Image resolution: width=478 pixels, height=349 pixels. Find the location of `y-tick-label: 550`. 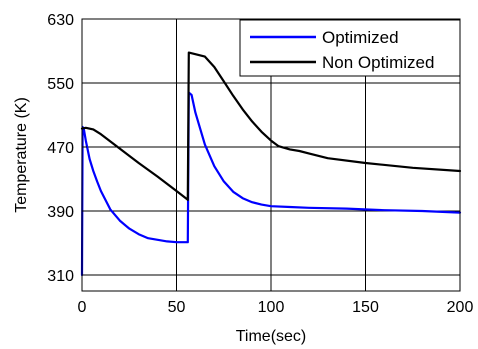

y-tick-label: 550 is located at coordinates (60, 84).